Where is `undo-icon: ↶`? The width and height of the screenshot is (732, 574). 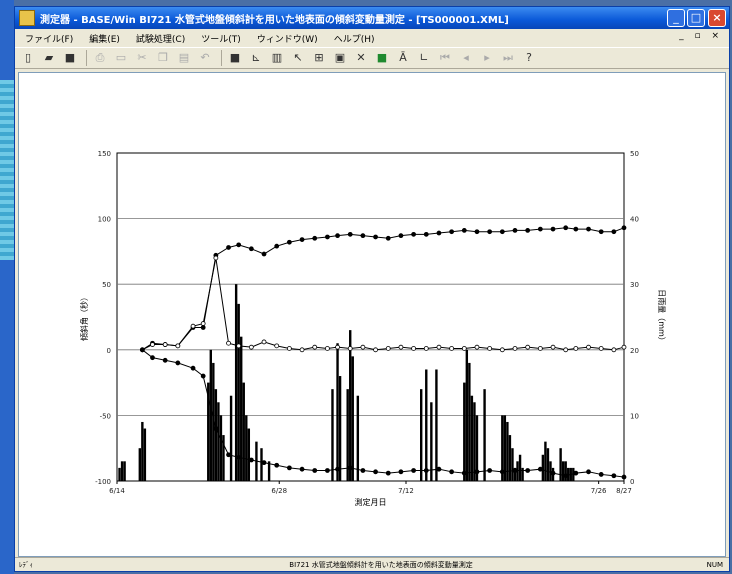 undo-icon: ↶ is located at coordinates (205, 57).